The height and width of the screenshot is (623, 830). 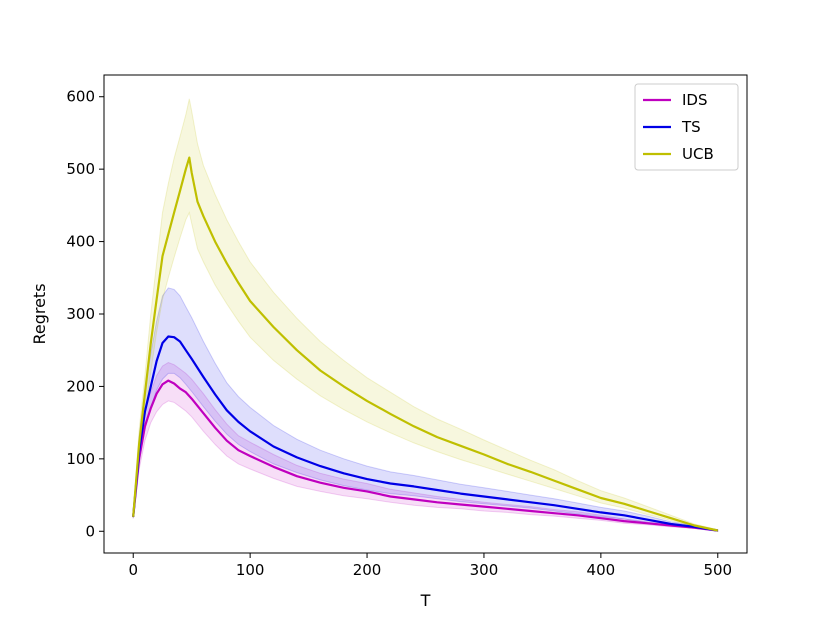 I want to click on y-tick-label: 600, so click(x=80, y=97).